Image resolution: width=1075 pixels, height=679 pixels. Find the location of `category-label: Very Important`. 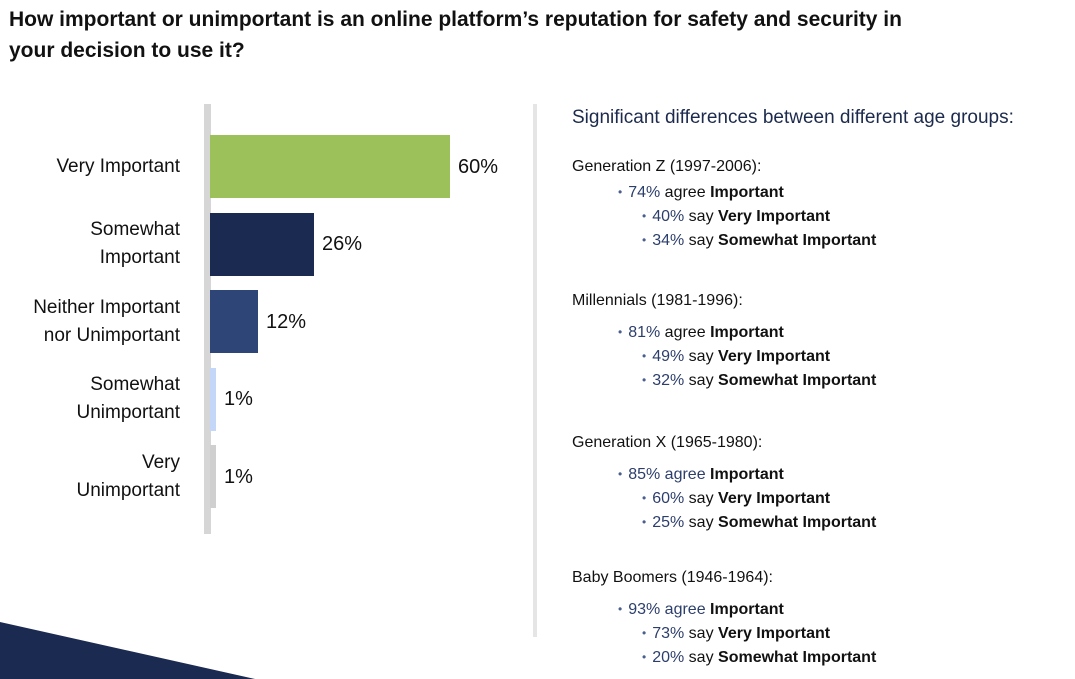

category-label: Very Important is located at coordinates (90, 167).